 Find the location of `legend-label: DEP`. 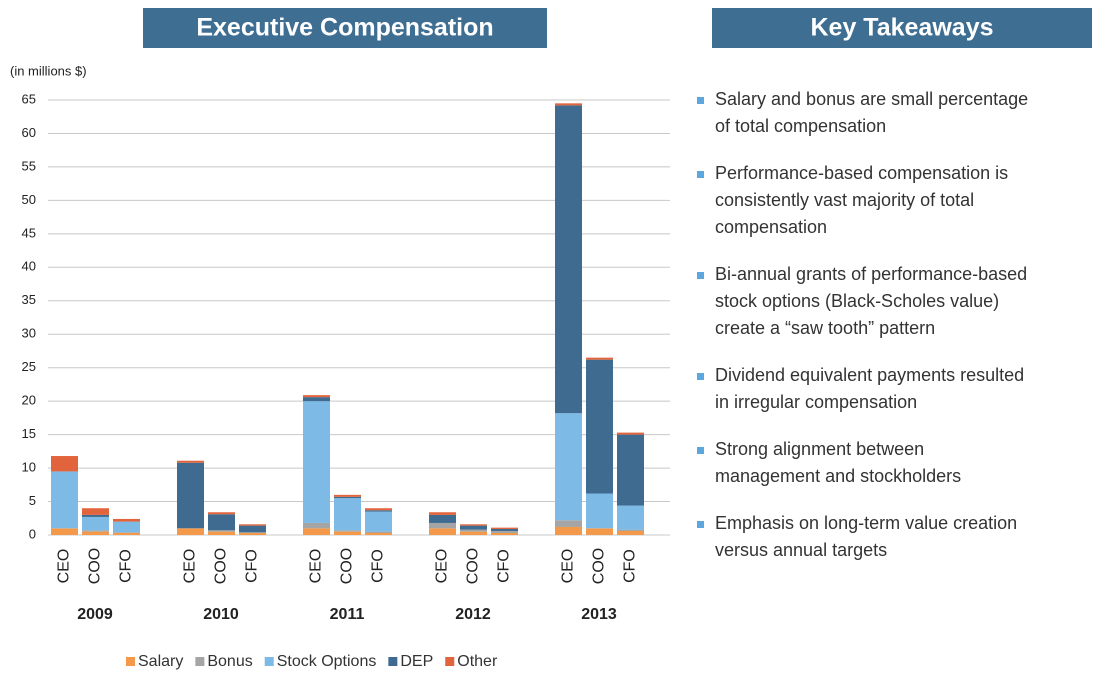

legend-label: DEP is located at coordinates (416, 661).